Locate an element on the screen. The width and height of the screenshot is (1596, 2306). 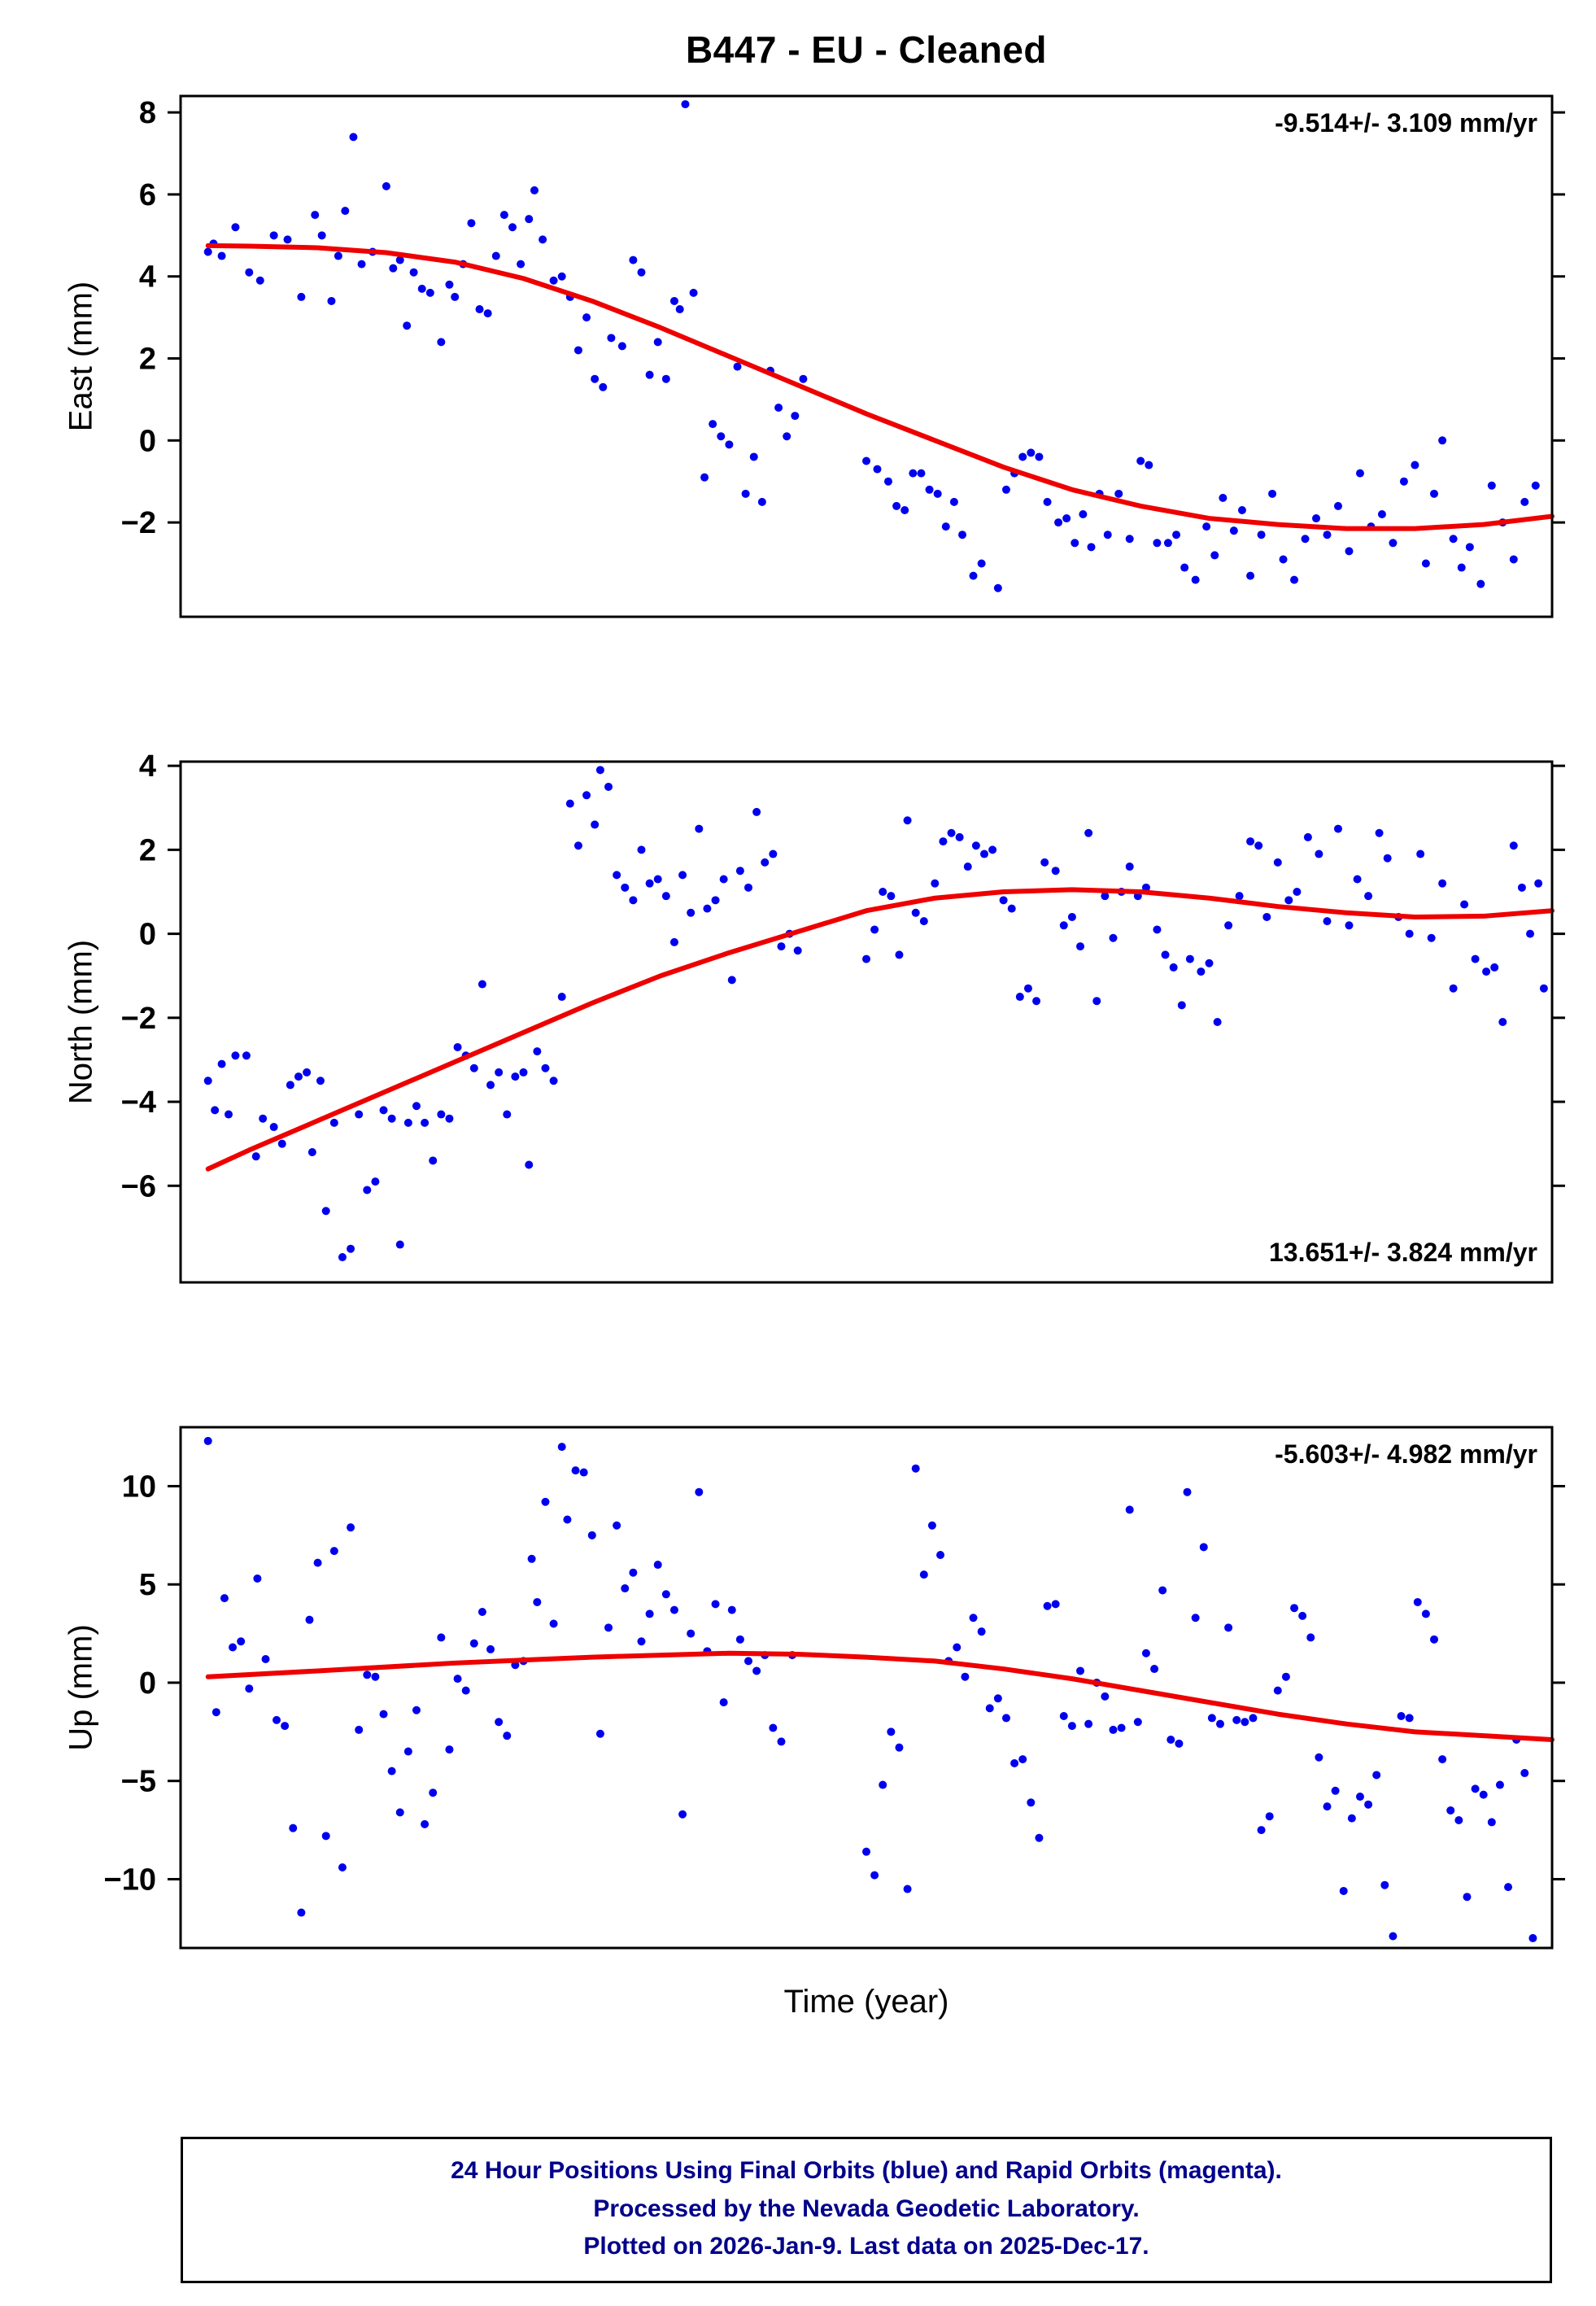
y-tick-label: 6 is located at coordinates (147, 195).